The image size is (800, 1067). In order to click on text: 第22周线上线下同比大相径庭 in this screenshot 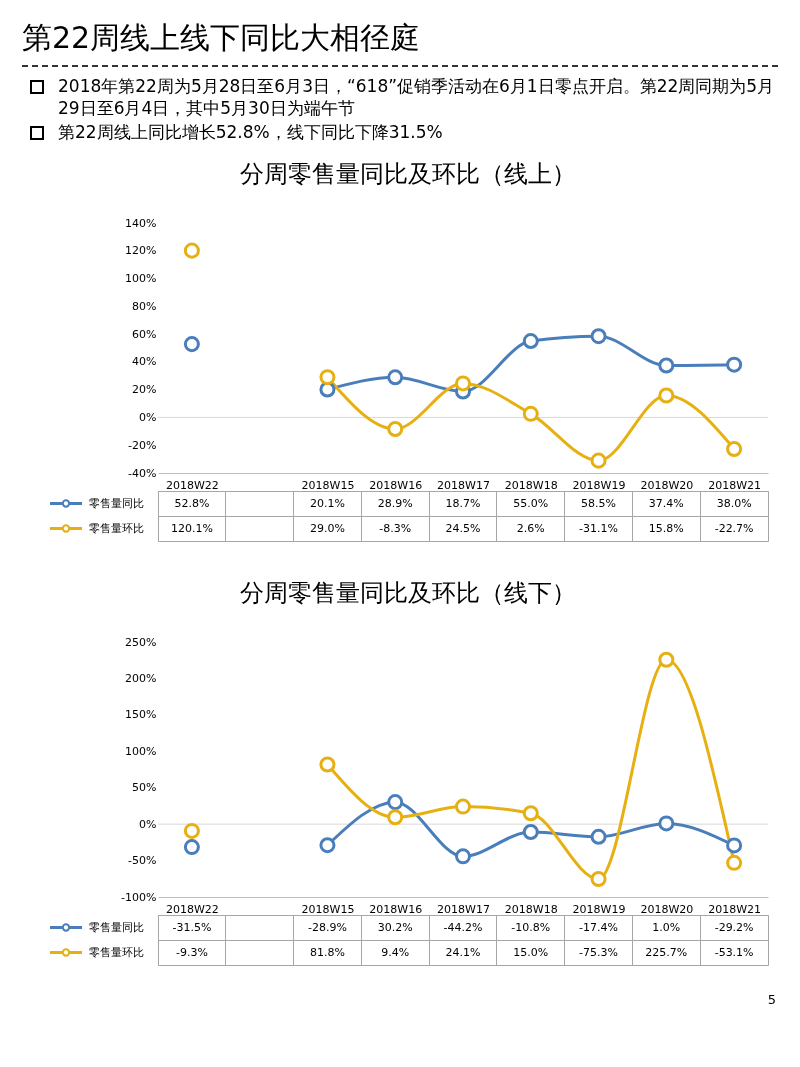, I will do `click(400, 42)`.